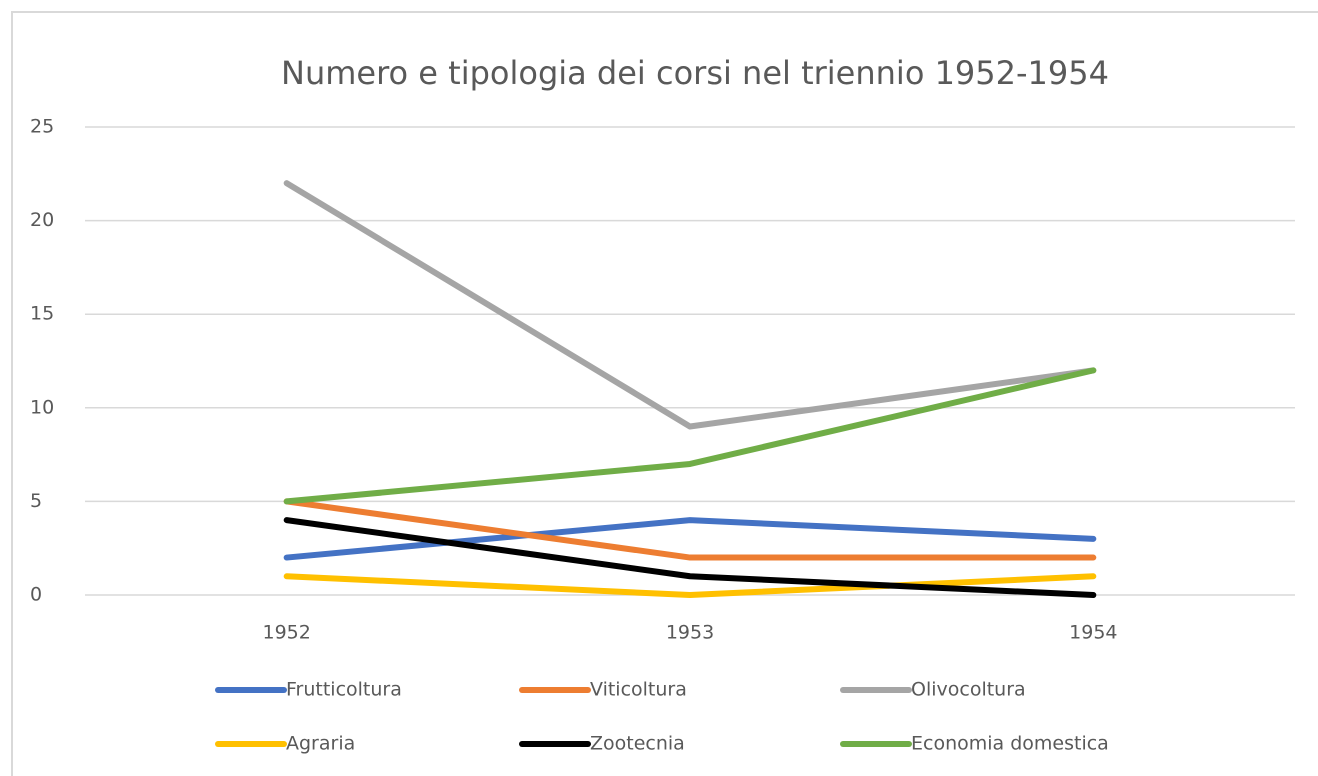 This screenshot has width=1318, height=776. Describe the element at coordinates (638, 690) in the screenshot. I see `legend-label: Viticoltura` at that location.